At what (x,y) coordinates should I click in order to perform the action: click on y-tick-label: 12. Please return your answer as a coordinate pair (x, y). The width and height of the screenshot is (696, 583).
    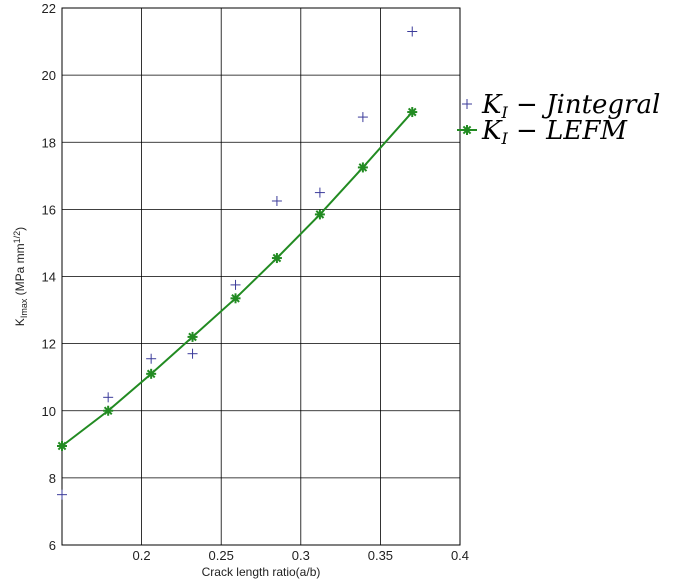
    Looking at the image, I should click on (49, 344).